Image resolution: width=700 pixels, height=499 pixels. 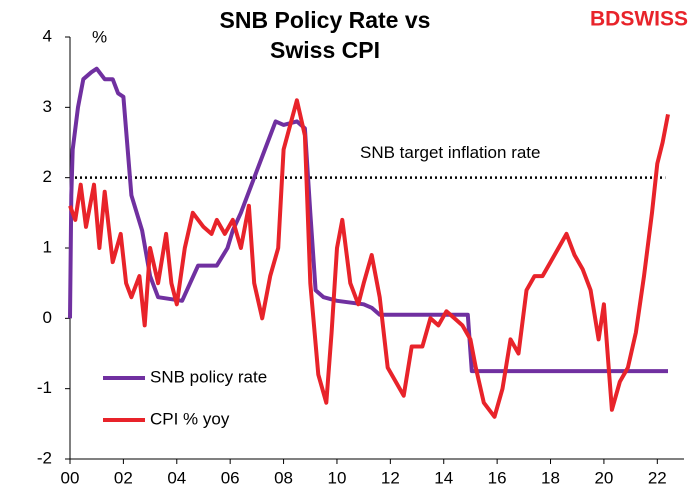 I want to click on legend-label: SNB policy rate, so click(x=208, y=376).